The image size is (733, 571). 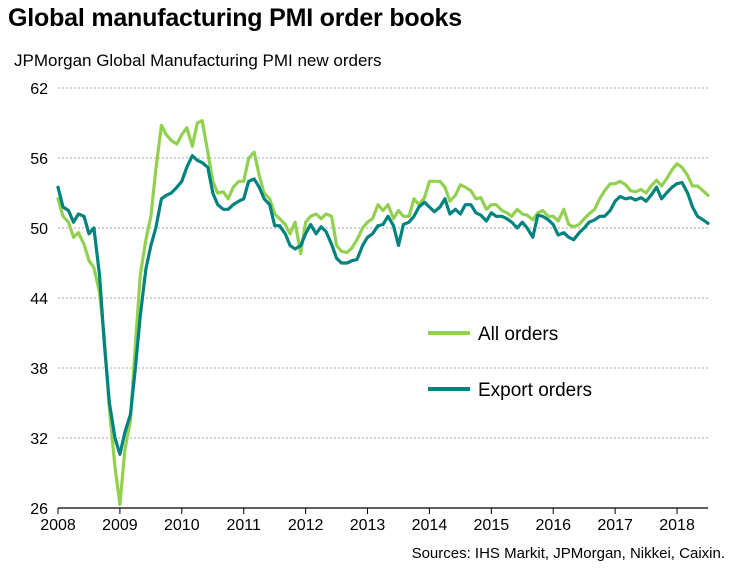 What do you see at coordinates (39, 159) in the screenshot?
I see `y-tick-label: 56` at bounding box center [39, 159].